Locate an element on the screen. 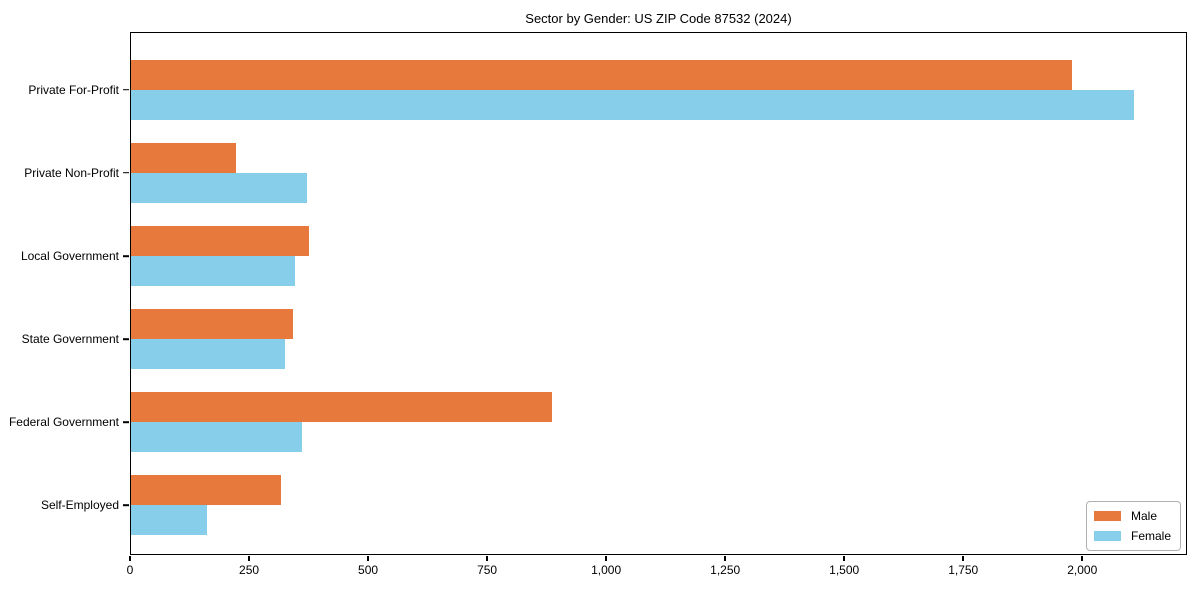  x-tick-label: 250 is located at coordinates (249, 570).